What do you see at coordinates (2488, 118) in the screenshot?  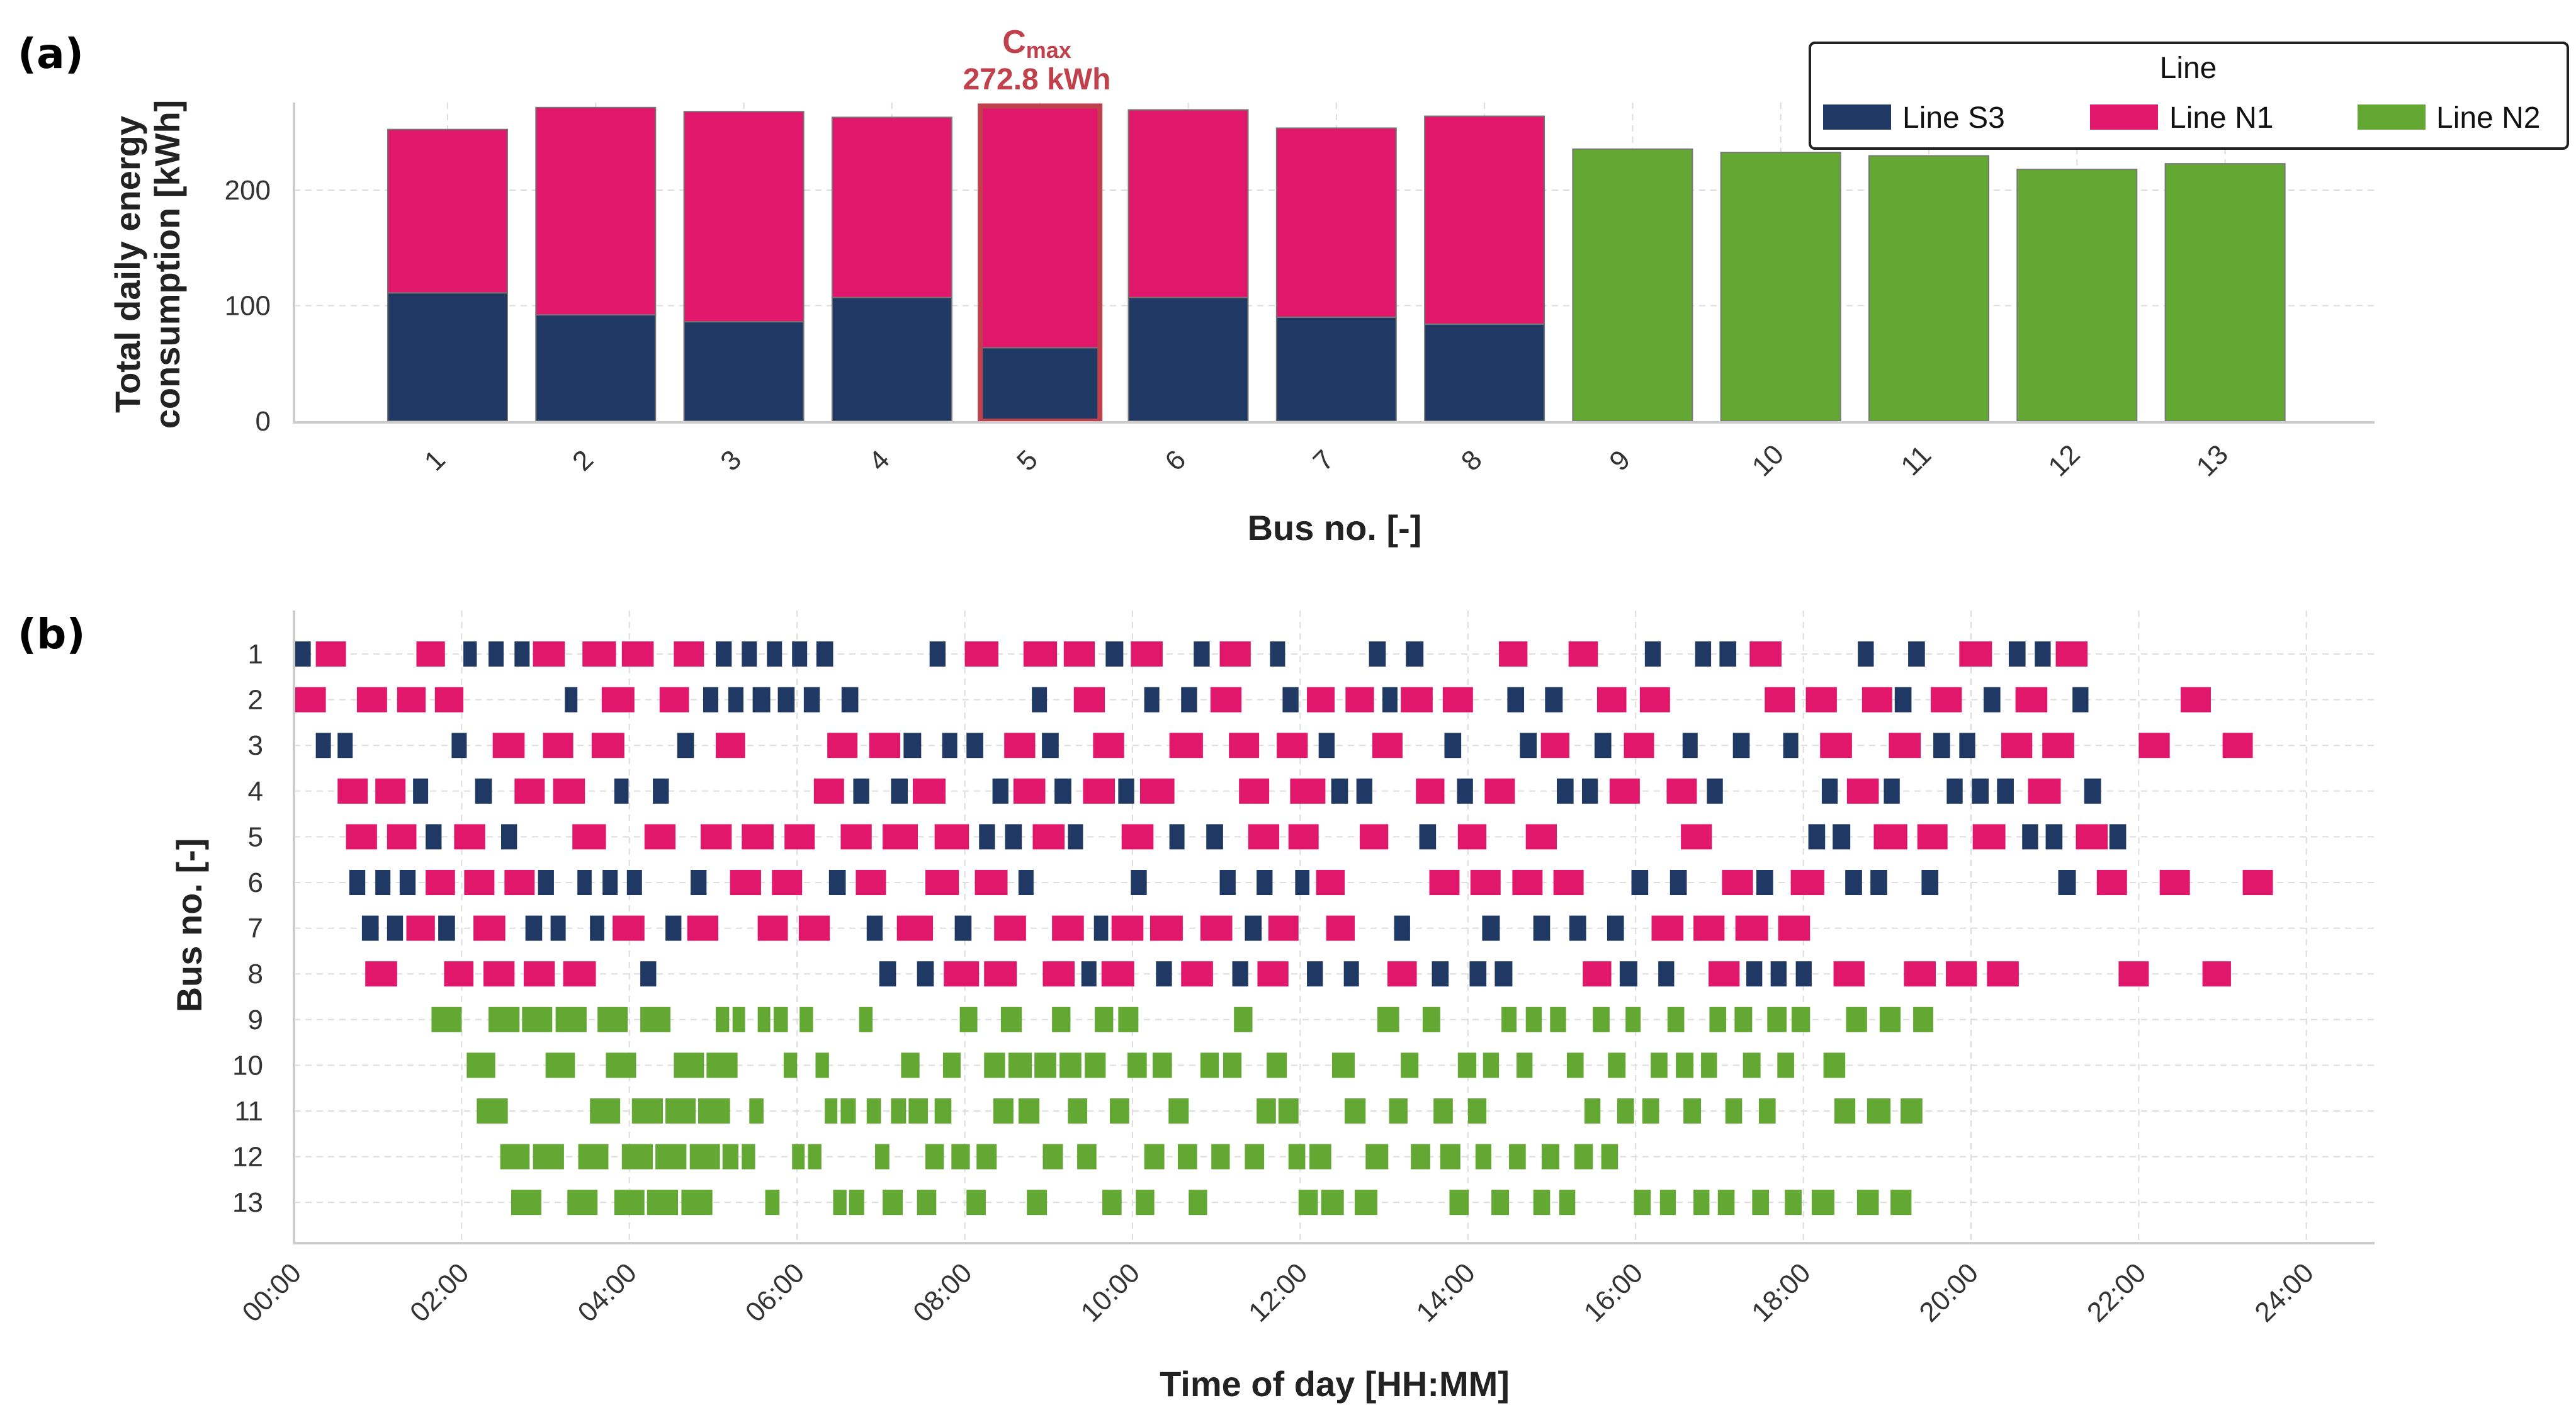 I see `legend-label-n2: Line N2` at bounding box center [2488, 118].